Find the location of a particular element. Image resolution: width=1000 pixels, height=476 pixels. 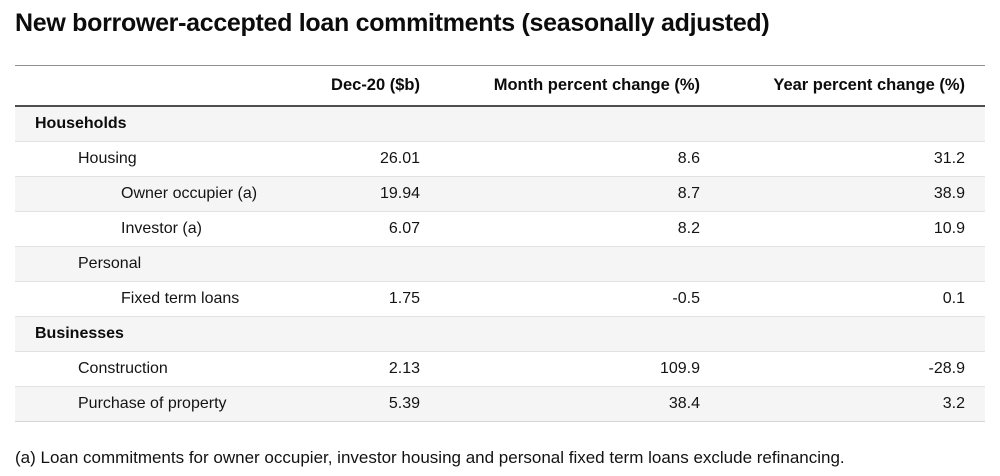

cell-value: 0.1 is located at coordinates (852, 299).